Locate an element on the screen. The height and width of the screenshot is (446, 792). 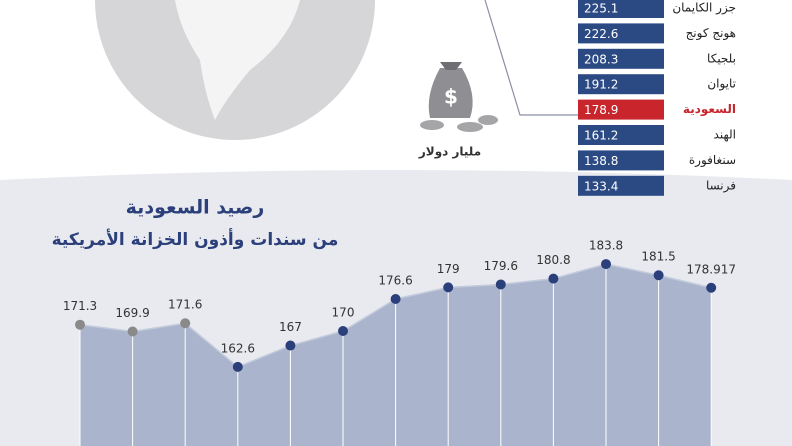
value-label: 171.6 is located at coordinates (185, 305).